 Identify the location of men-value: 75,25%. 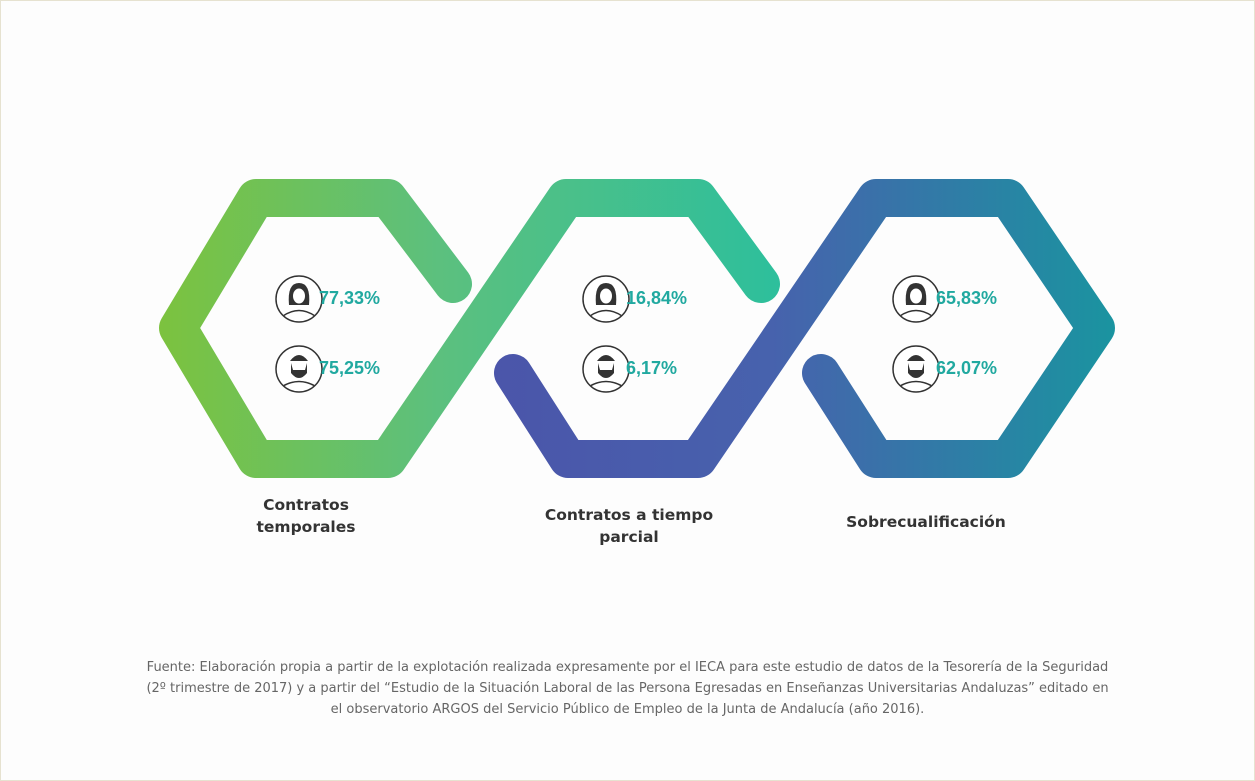
(350, 368).